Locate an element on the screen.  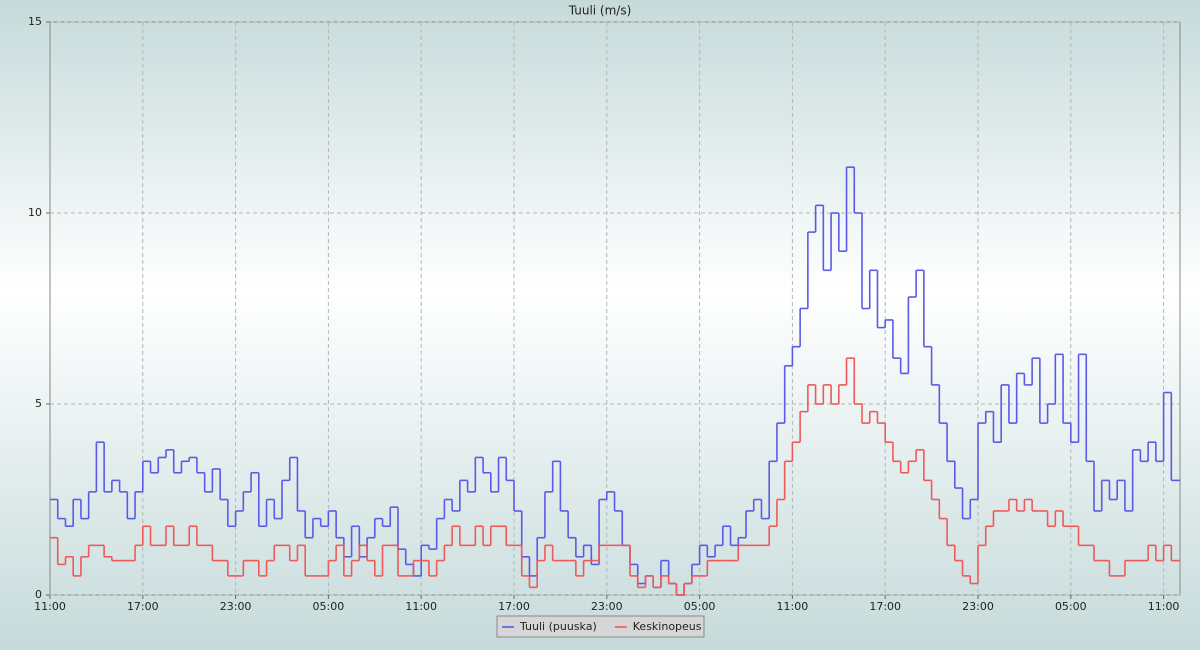
y-tick-label: 10 is located at coordinates (35, 212).